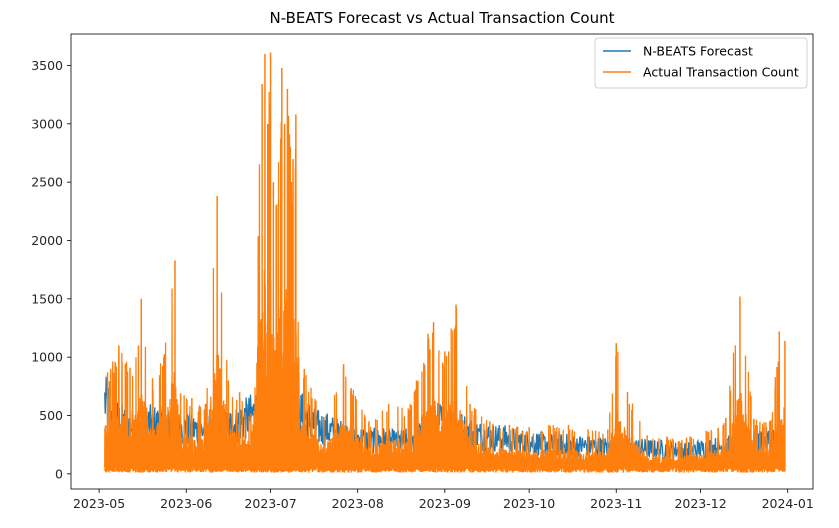  I want to click on y-tick-label: 2500, so click(47, 182).